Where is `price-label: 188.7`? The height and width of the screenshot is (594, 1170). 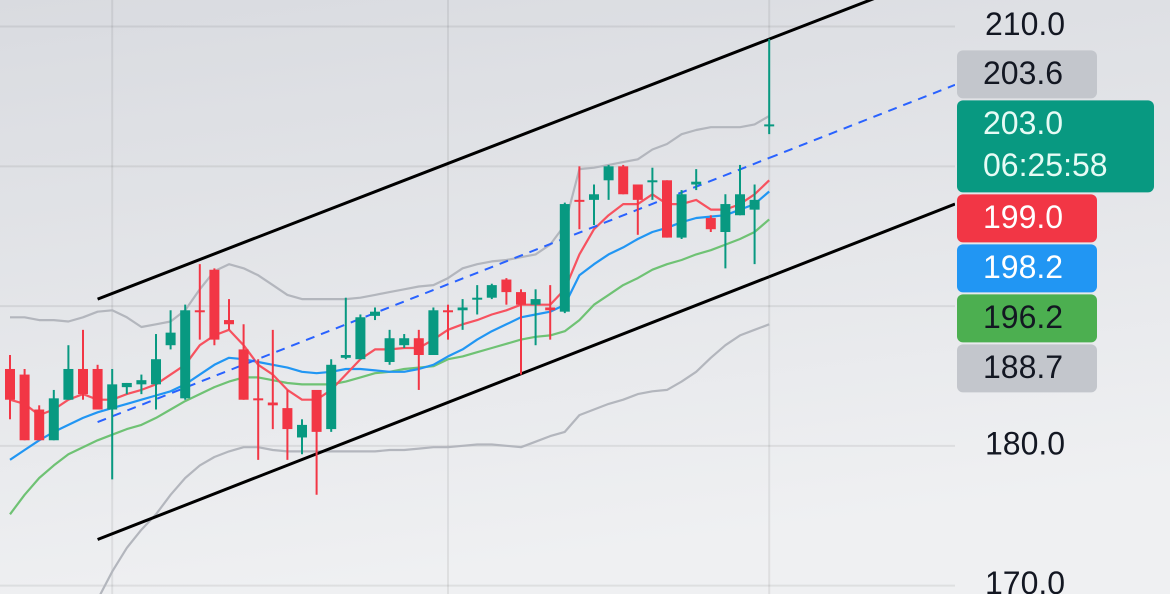 price-label: 188.7 is located at coordinates (1023, 367).